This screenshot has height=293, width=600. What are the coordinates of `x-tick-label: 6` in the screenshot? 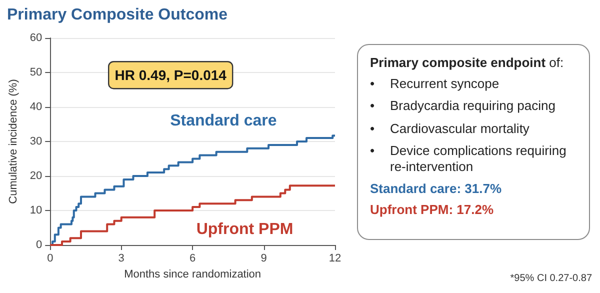 It's located at (193, 258).